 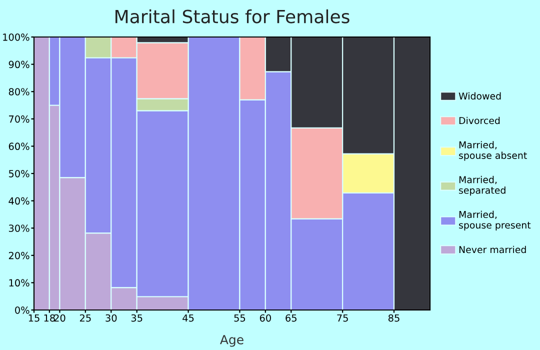 I want to click on legend-label: Married, spouse absent, so click(x=493, y=151).